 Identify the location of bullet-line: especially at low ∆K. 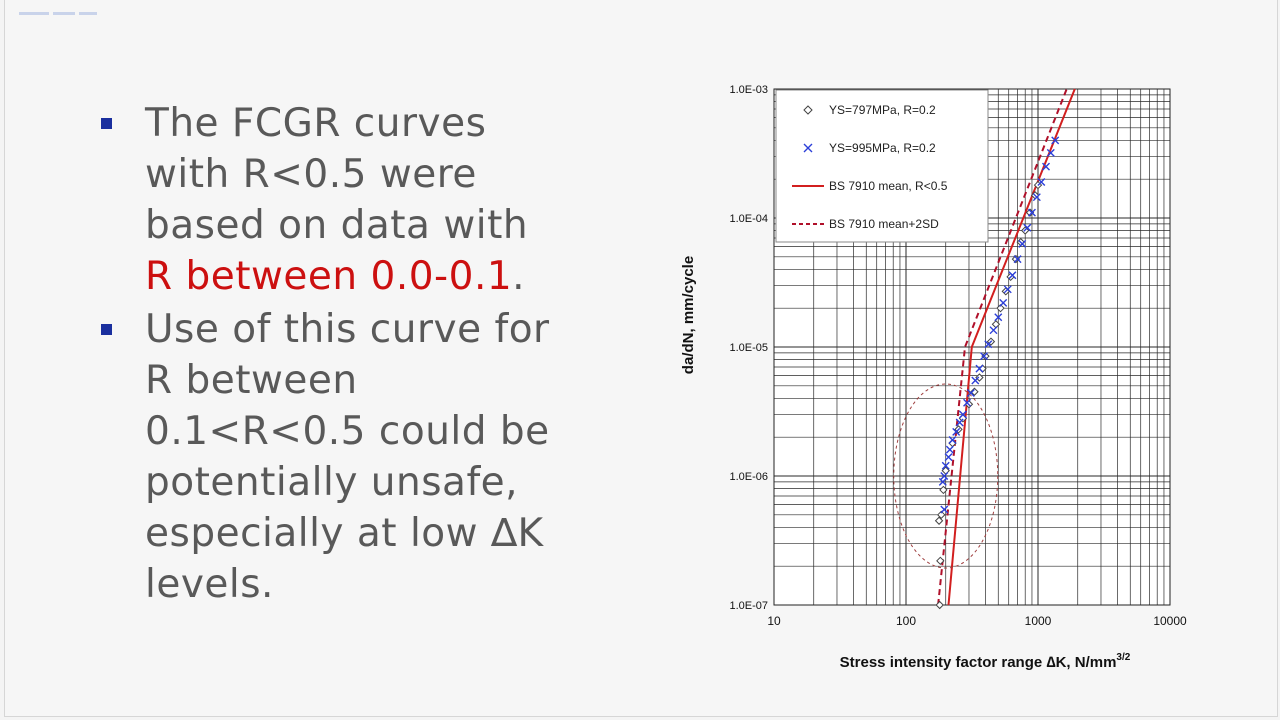
(344, 533).